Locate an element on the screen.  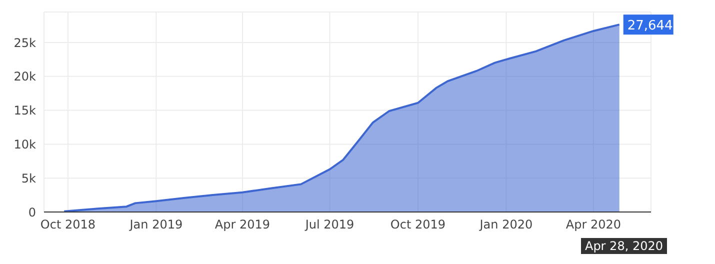
y-tick-label: 5k is located at coordinates (28, 178).